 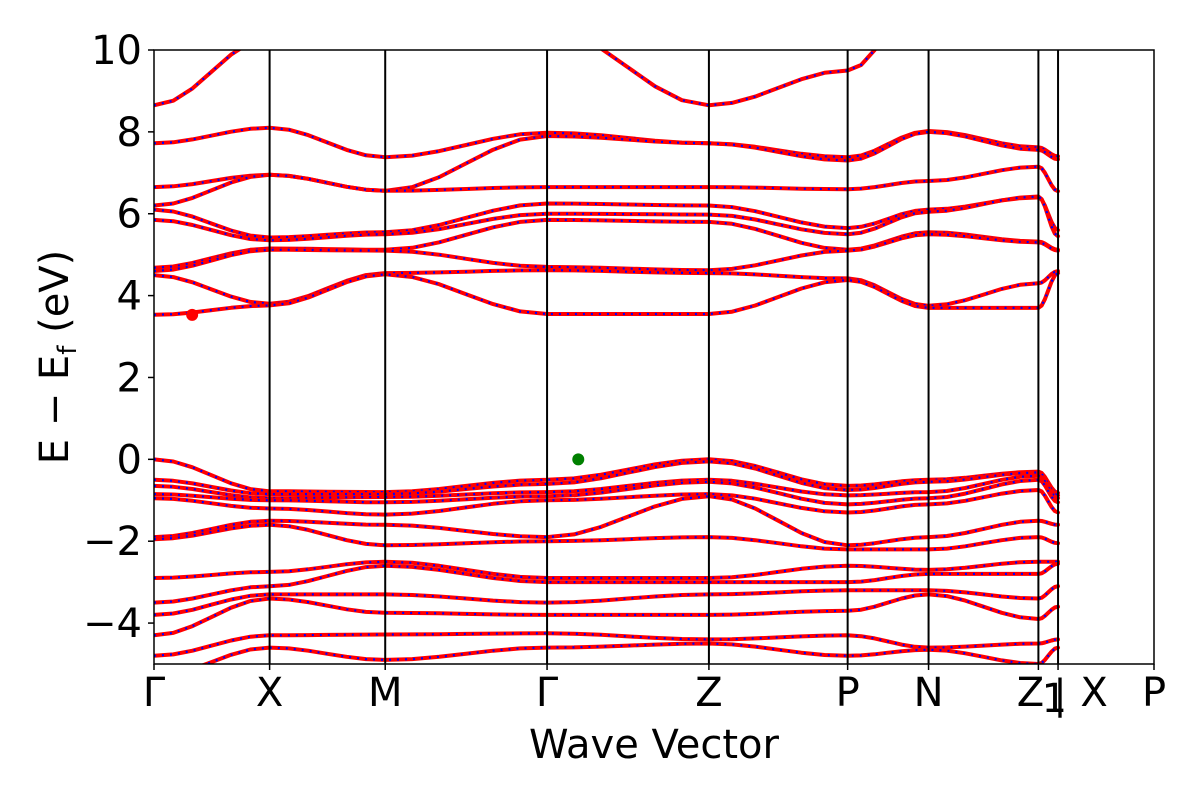 What do you see at coordinates (55, 410) in the screenshot?
I see `y-axis-title-main: E − E` at bounding box center [55, 410].